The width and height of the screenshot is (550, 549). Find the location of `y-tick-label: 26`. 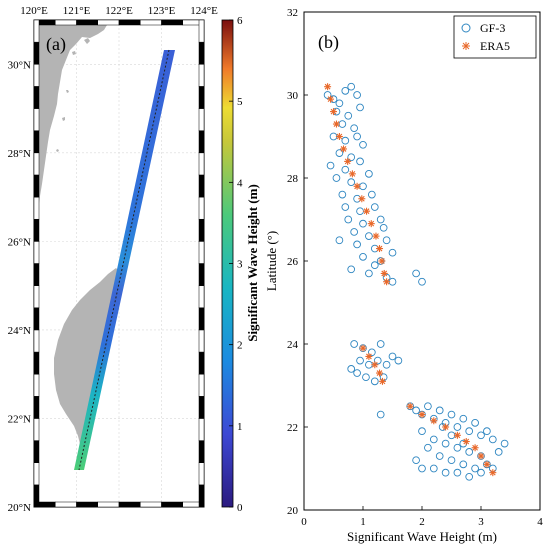

y-tick-label: 26 is located at coordinates (293, 262).